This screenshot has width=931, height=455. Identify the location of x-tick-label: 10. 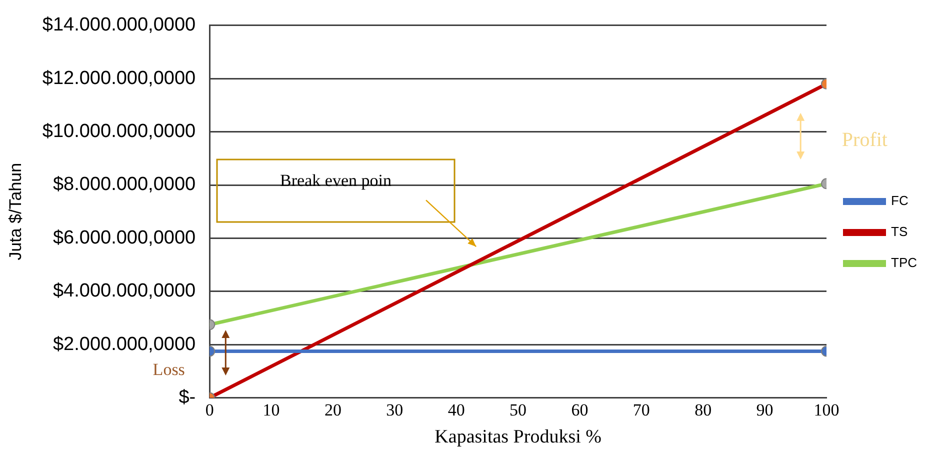
(271, 410).